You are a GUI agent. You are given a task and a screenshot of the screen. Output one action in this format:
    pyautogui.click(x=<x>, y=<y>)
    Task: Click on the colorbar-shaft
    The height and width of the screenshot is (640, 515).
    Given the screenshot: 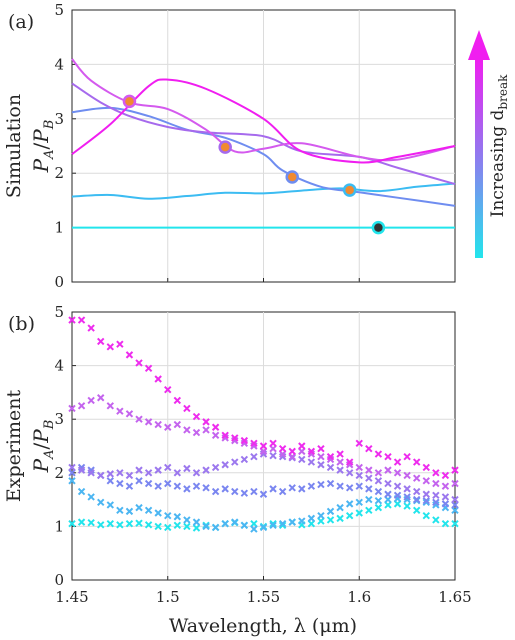 What is the action you would take?
    pyautogui.click(x=479, y=158)
    